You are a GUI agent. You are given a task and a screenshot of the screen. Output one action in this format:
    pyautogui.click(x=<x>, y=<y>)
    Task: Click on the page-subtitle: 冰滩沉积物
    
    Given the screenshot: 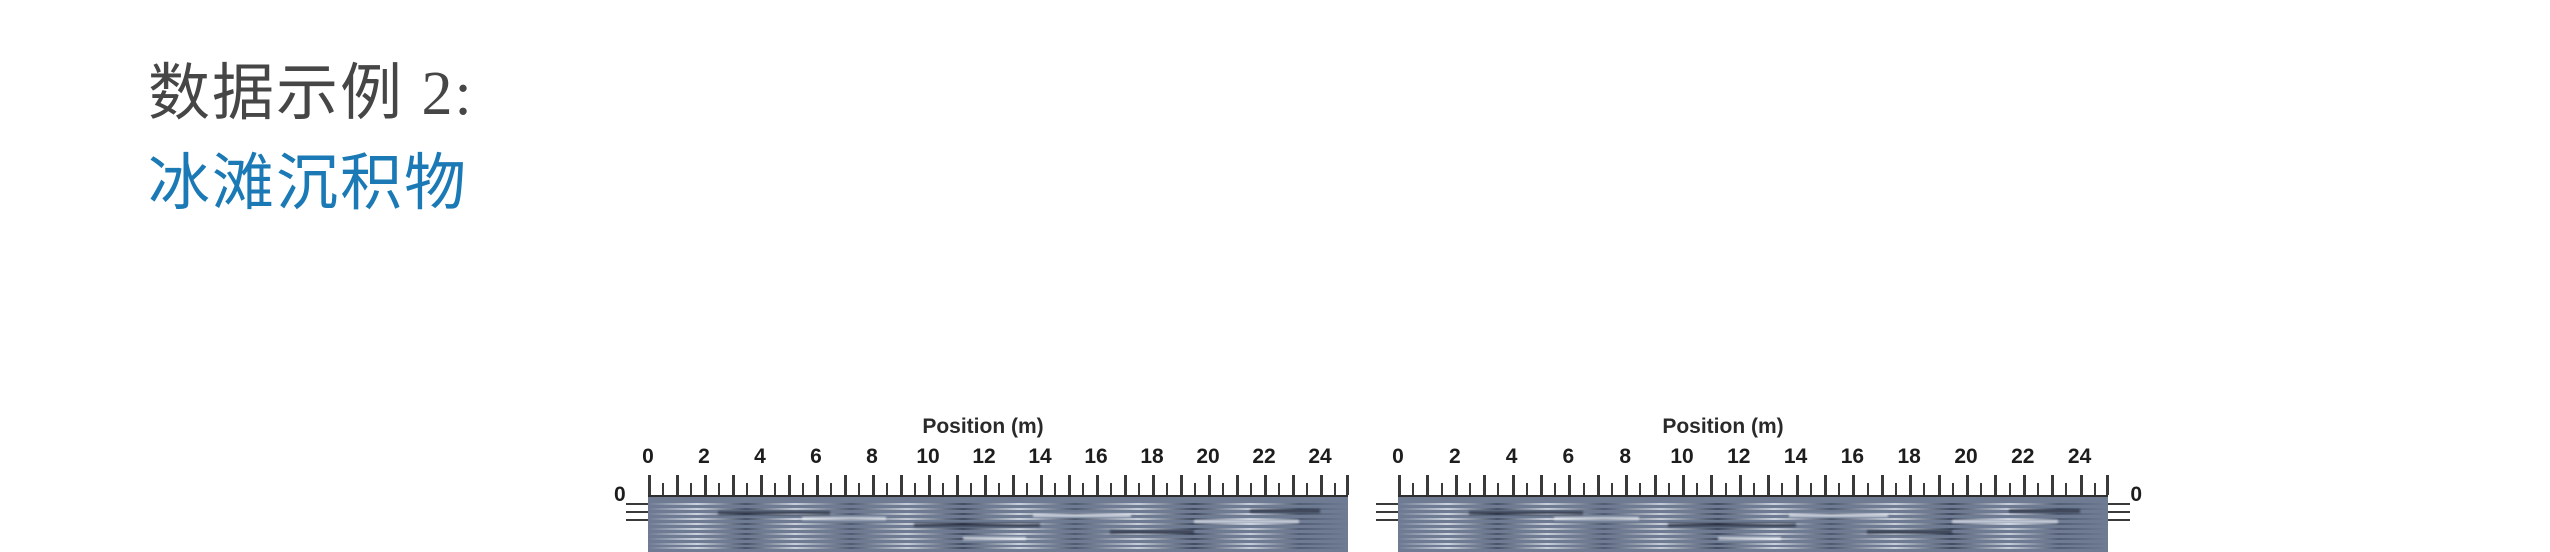 What is the action you would take?
    pyautogui.click(x=308, y=184)
    